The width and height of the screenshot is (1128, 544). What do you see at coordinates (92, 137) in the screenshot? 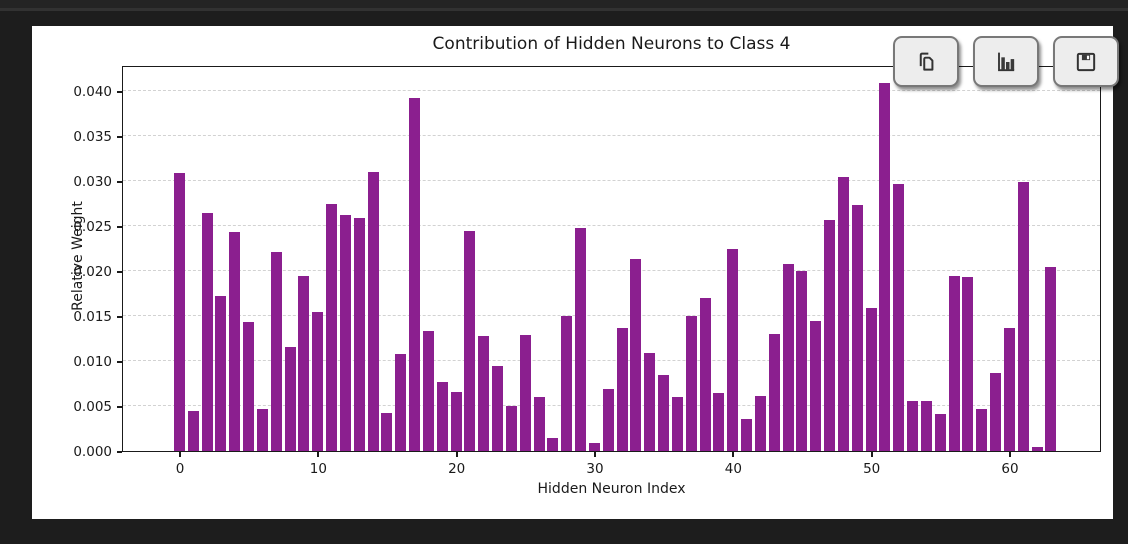
I see `y-tick-label: 0.035` at bounding box center [92, 137].